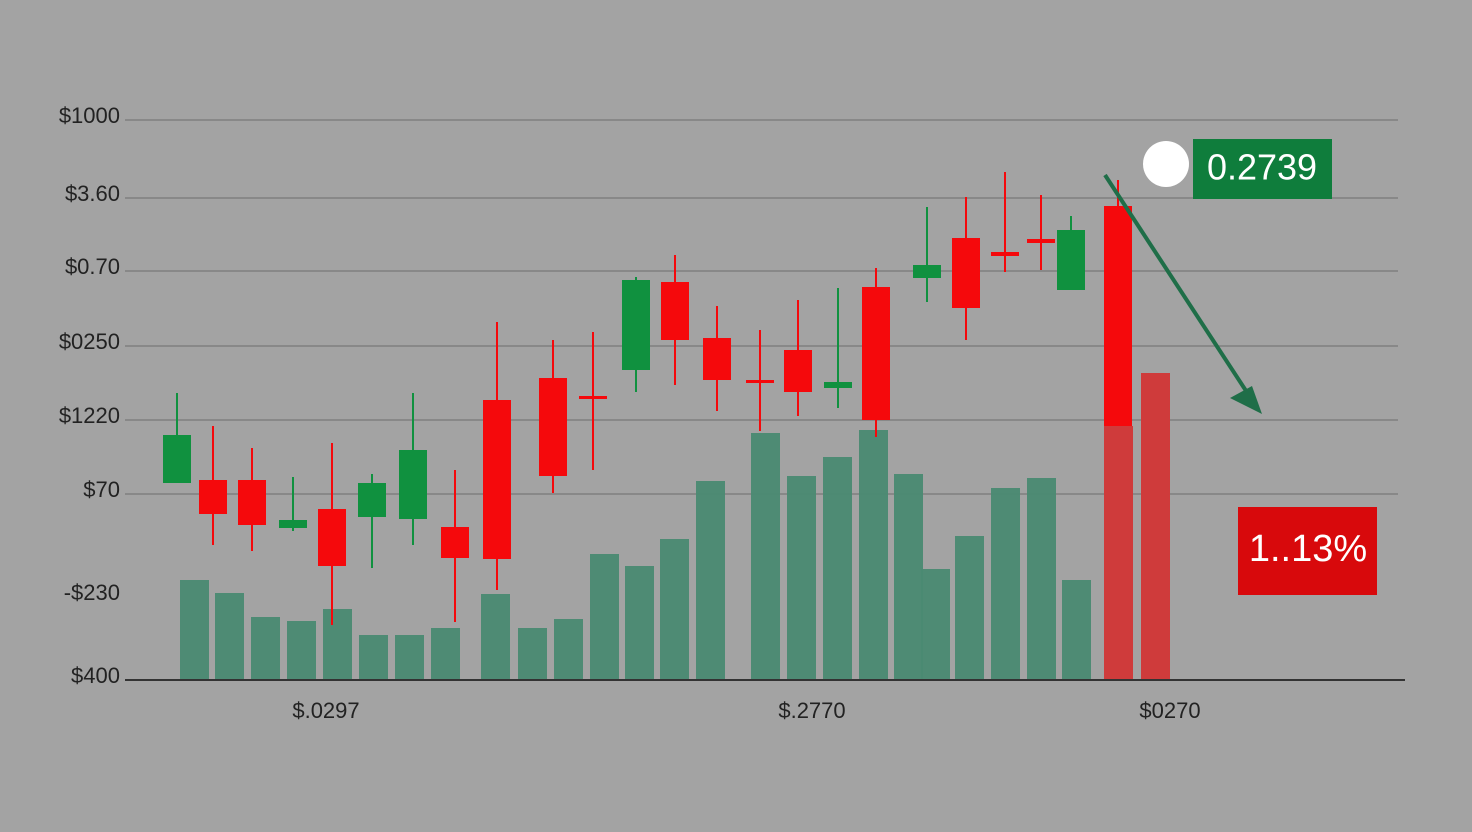 This screenshot has height=832, width=1472. Describe the element at coordinates (89, 341) in the screenshot. I see `y-tick-label: $0250` at that location.